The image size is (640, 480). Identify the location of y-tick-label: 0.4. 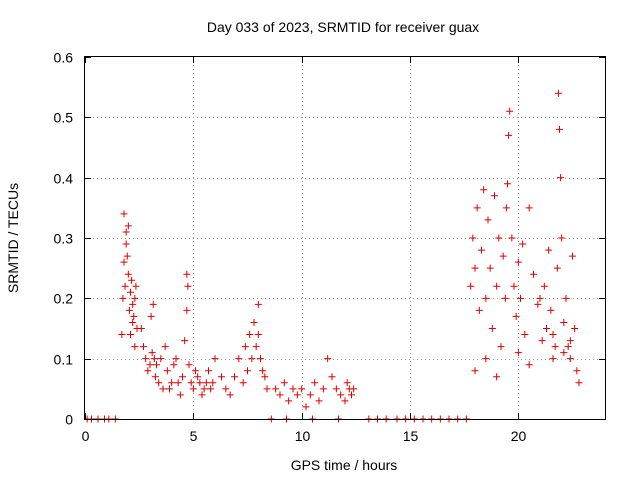
(64, 179).